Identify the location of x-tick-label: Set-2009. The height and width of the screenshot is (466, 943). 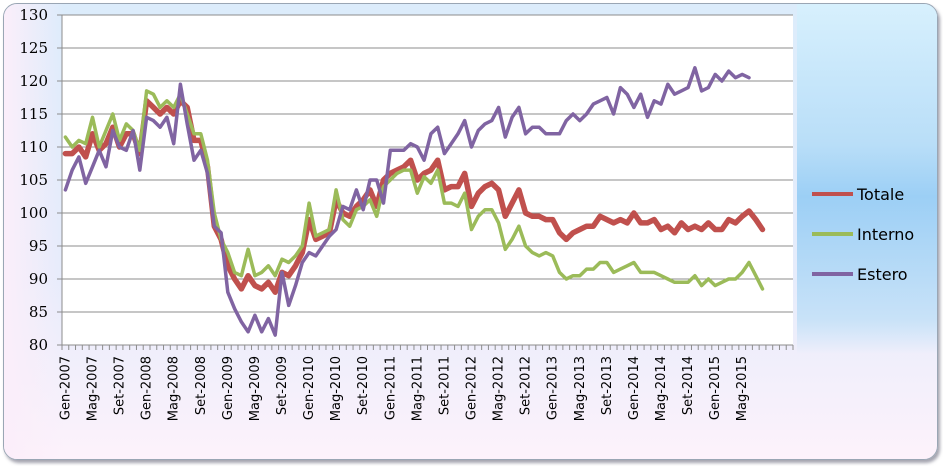
(282, 385).